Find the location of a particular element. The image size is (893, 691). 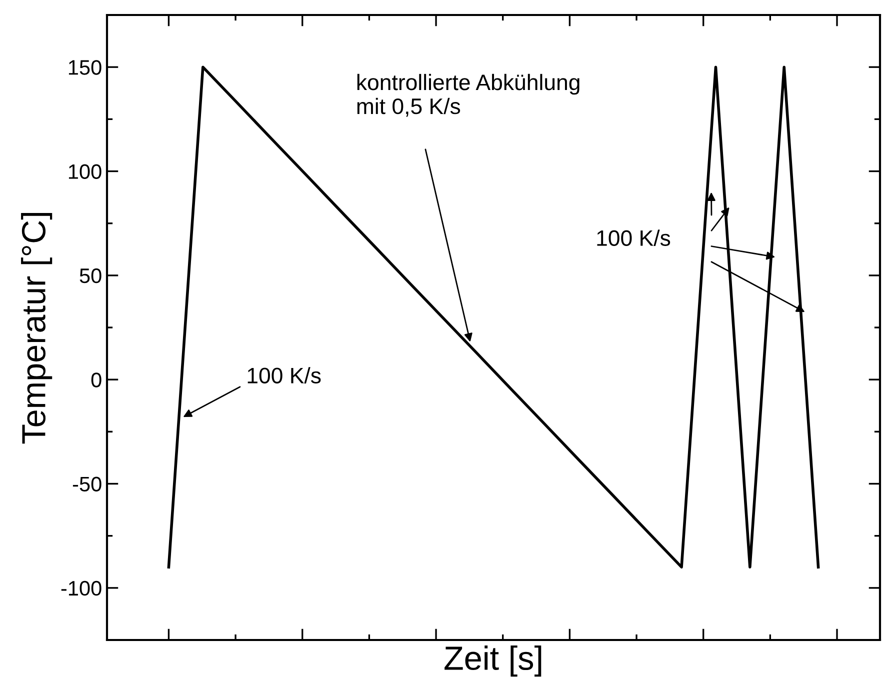

y-tick-label: 100 is located at coordinates (85, 172).